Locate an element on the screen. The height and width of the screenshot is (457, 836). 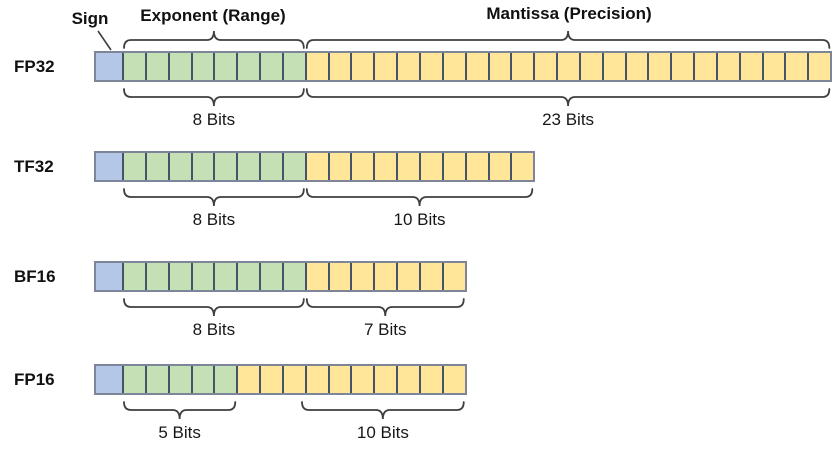
row-label-fp32: FP32 is located at coordinates (34, 66).